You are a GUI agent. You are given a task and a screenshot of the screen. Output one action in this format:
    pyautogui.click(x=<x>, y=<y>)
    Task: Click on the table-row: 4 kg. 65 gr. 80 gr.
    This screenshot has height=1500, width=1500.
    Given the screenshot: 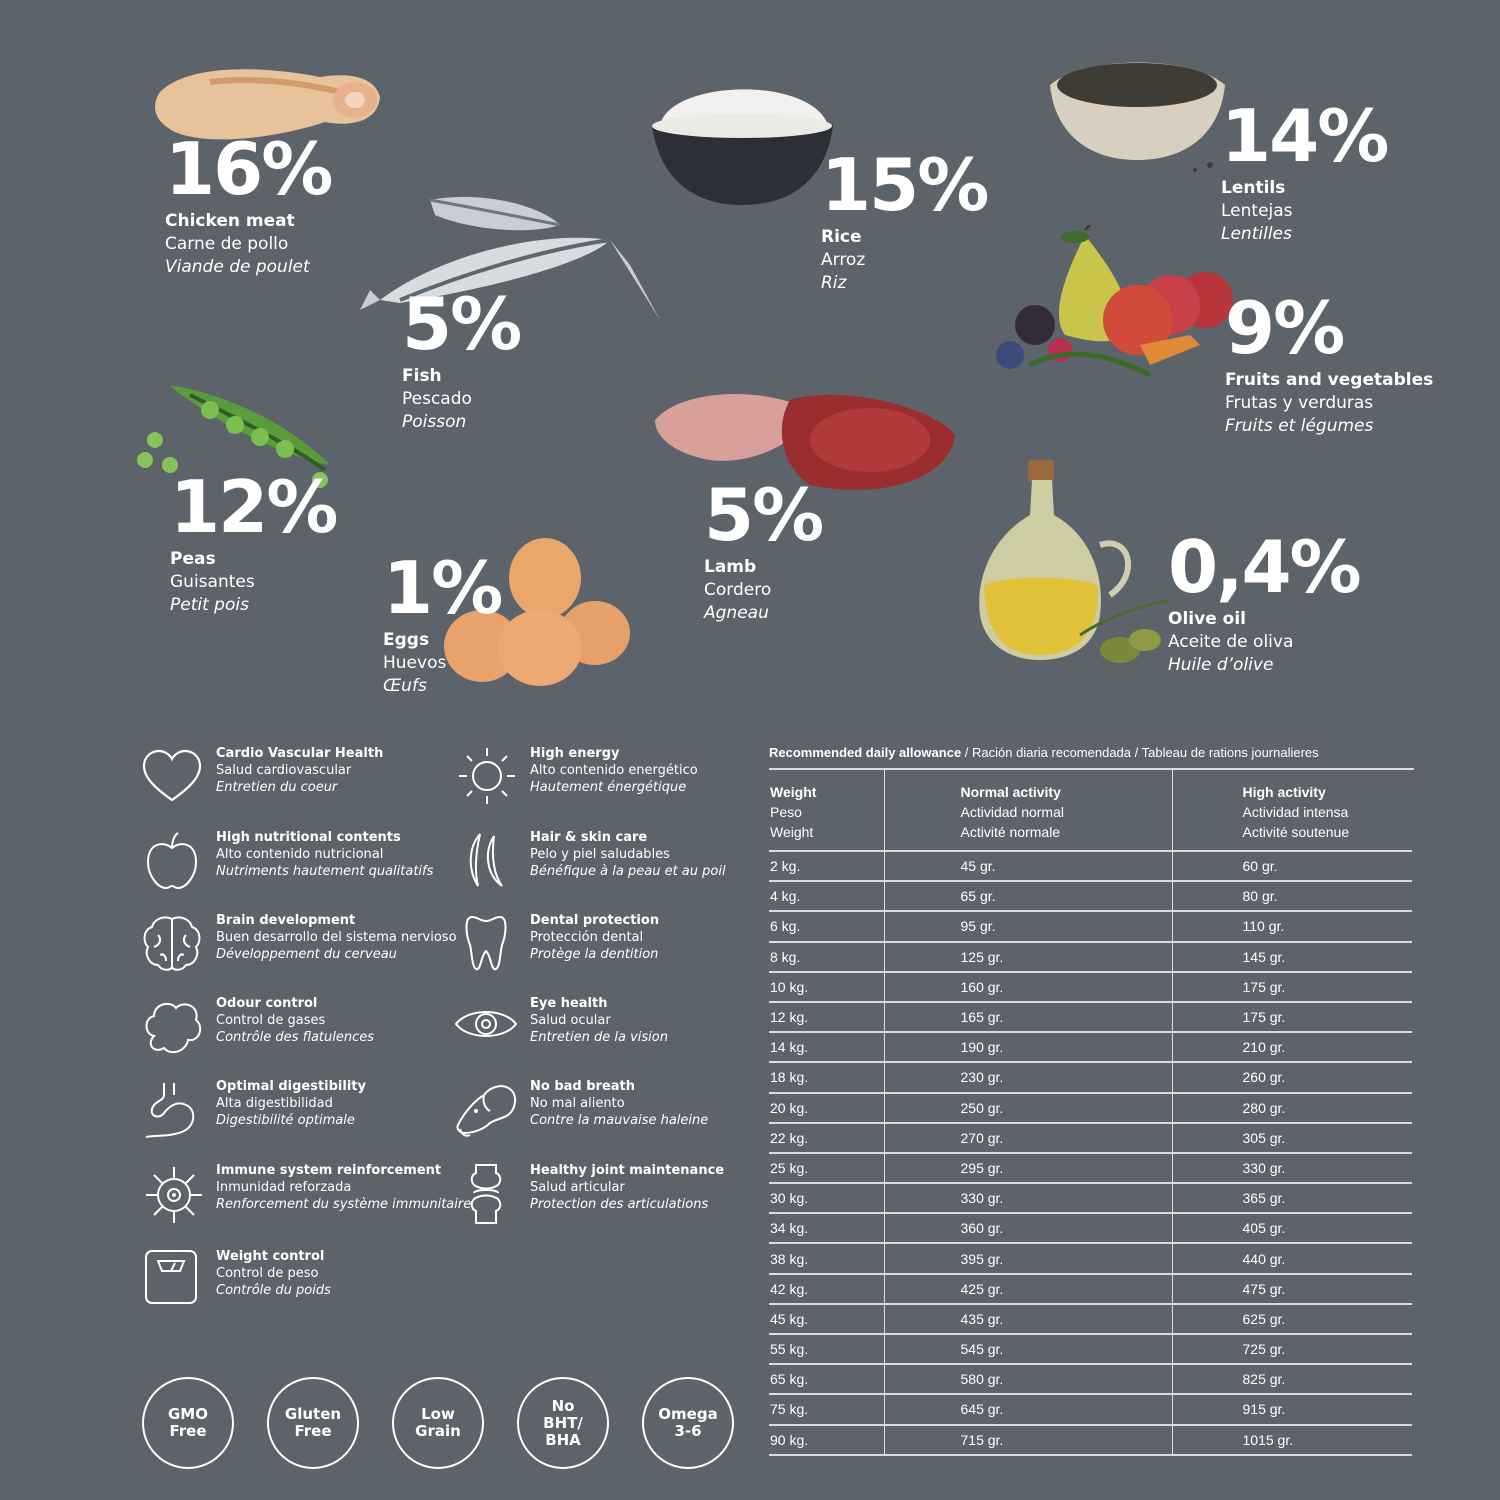 What is the action you would take?
    pyautogui.click(x=1090, y=897)
    